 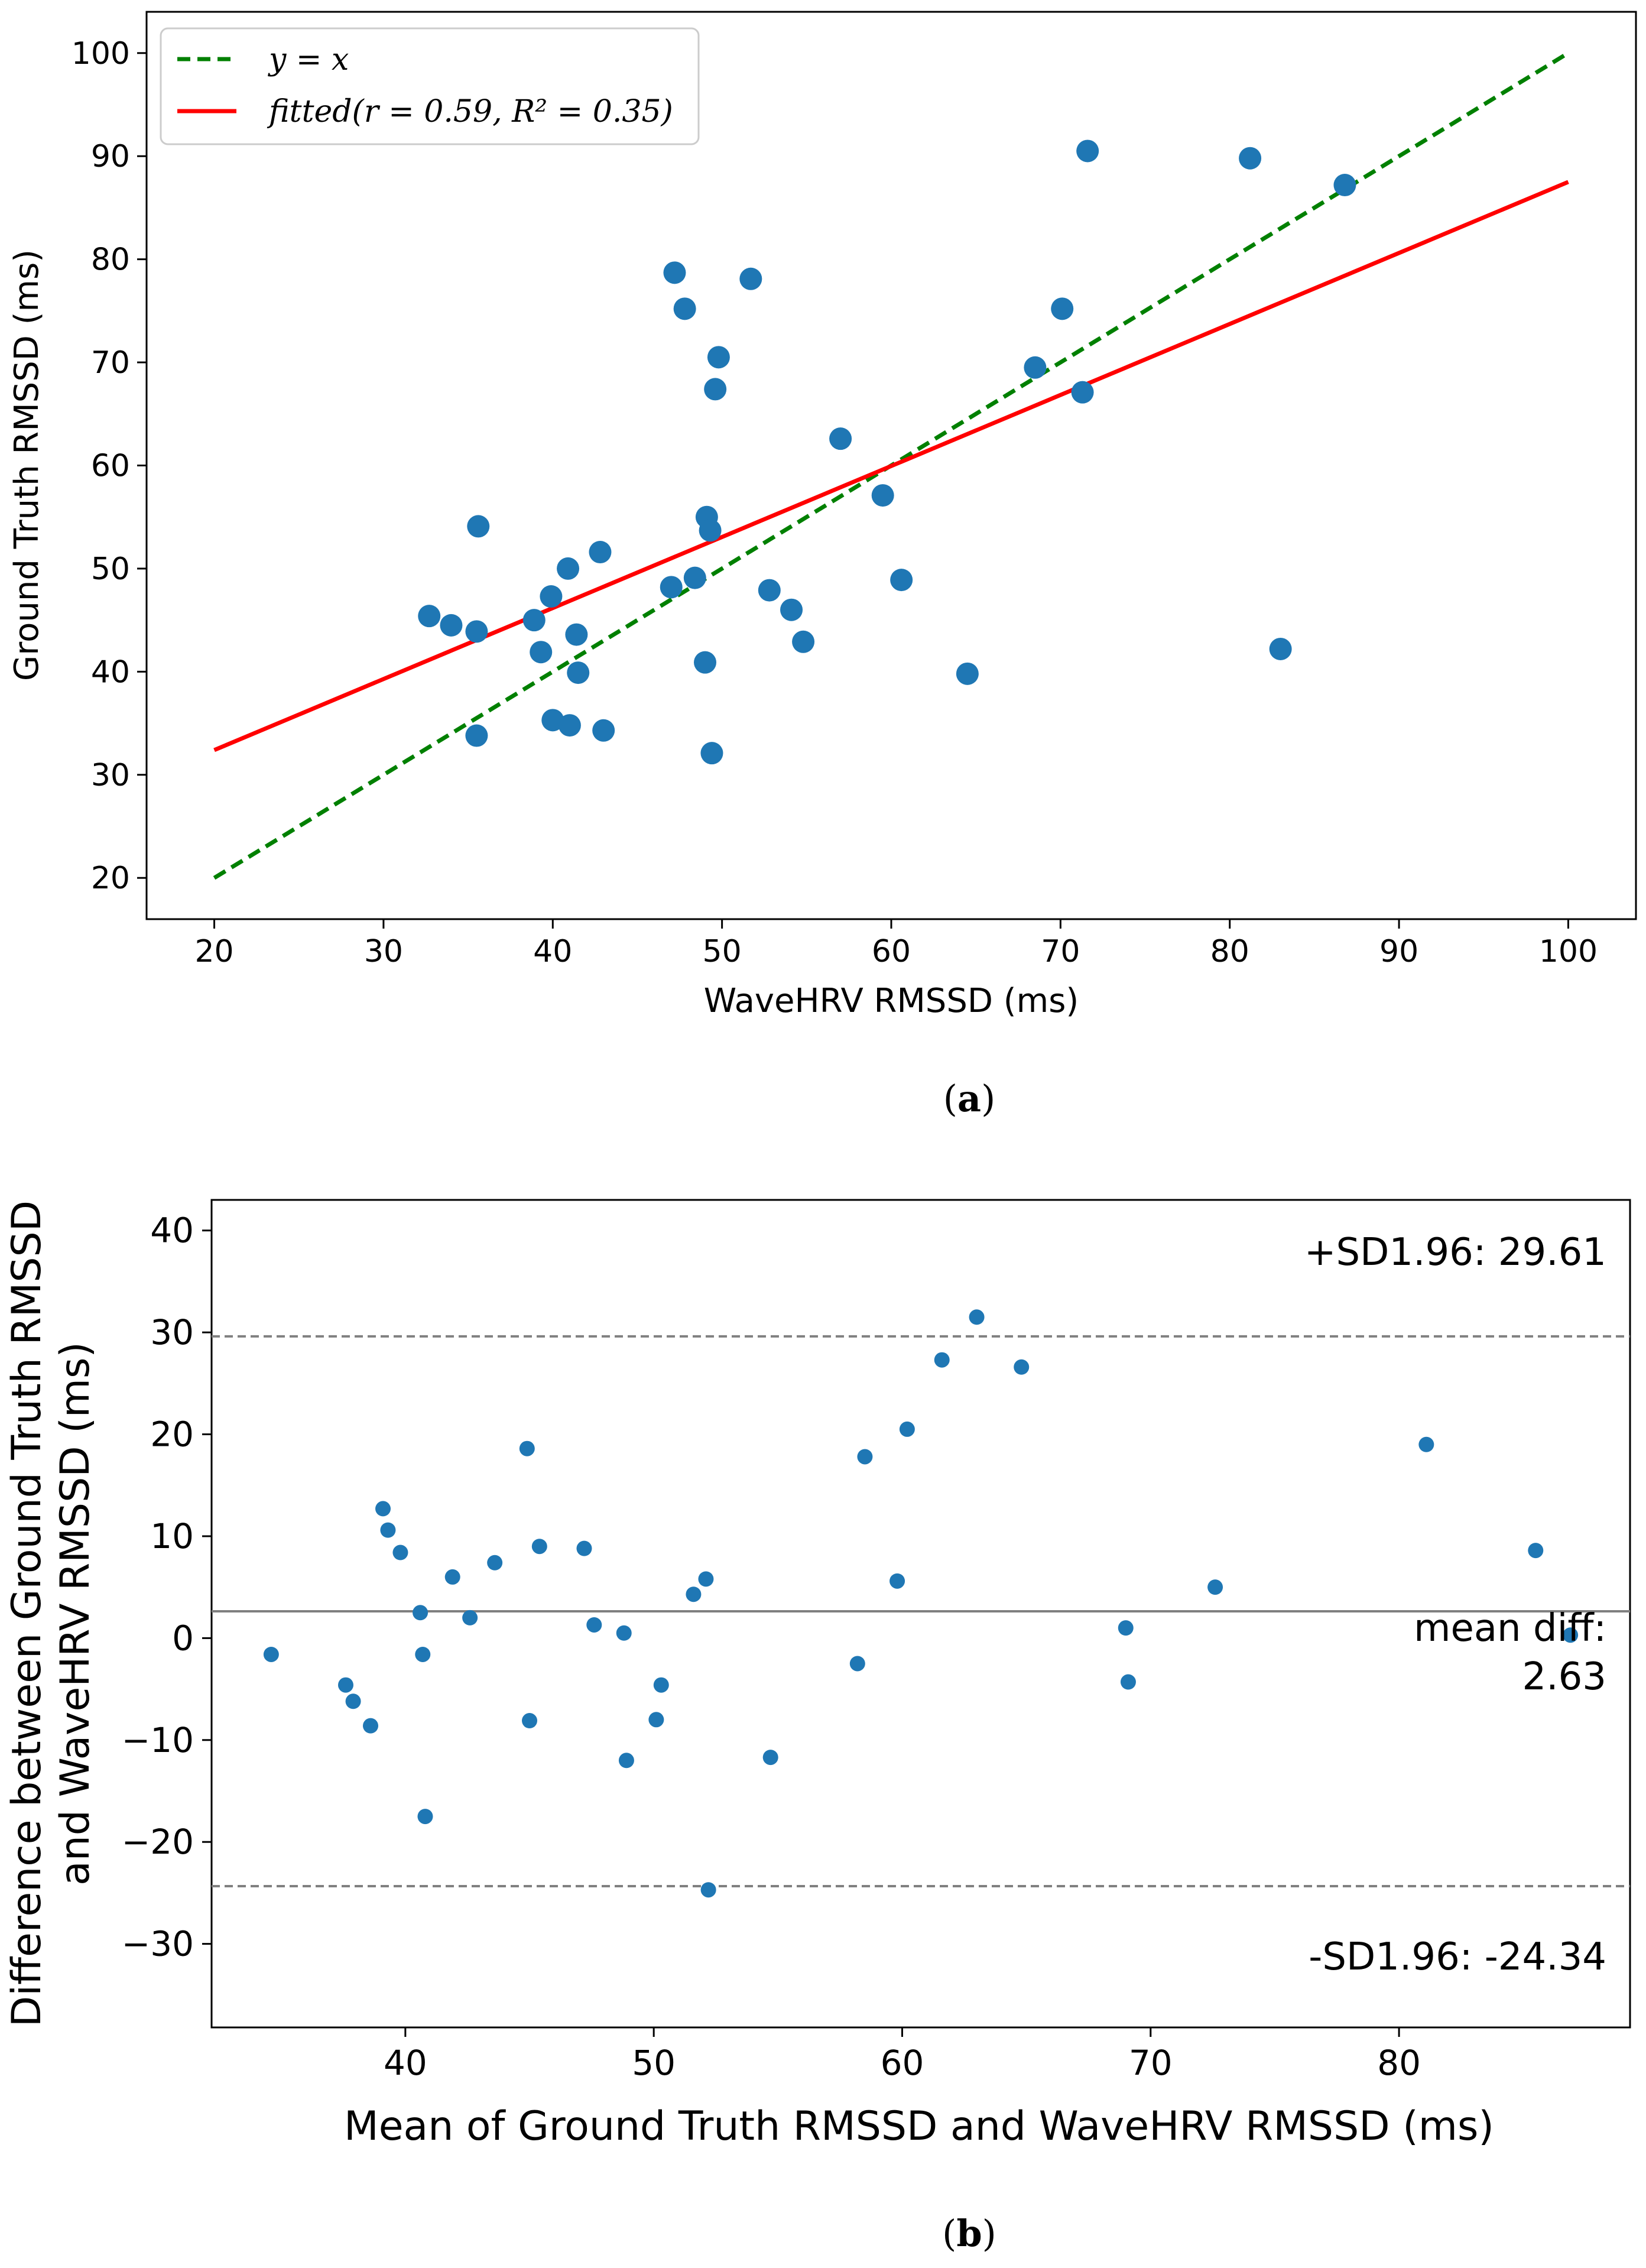 I want to click on x-axis-label-a: WaveHRV RMSSD (ms), so click(x=891, y=1001).